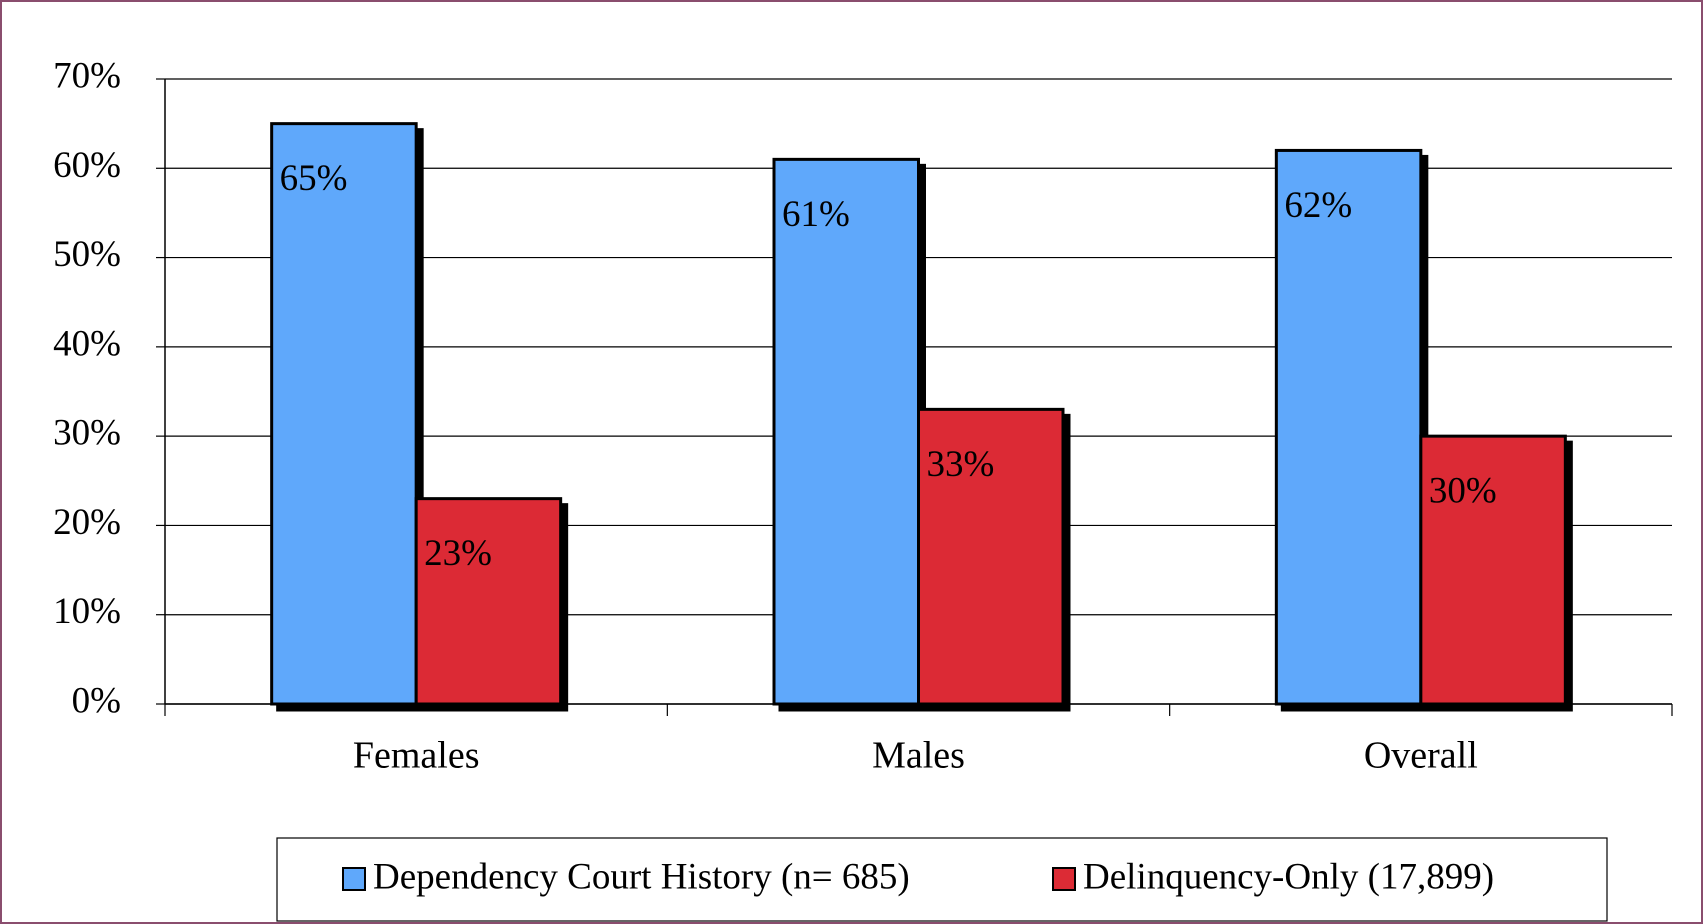  I want to click on x-tick-label: Males, so click(918, 756).